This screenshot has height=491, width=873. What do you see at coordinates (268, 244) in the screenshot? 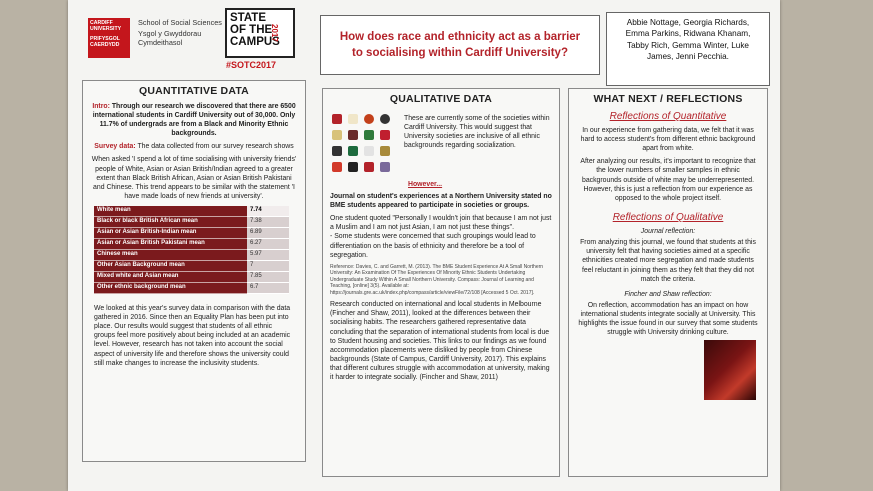
I see `table-cell: 6.27` at bounding box center [268, 244].